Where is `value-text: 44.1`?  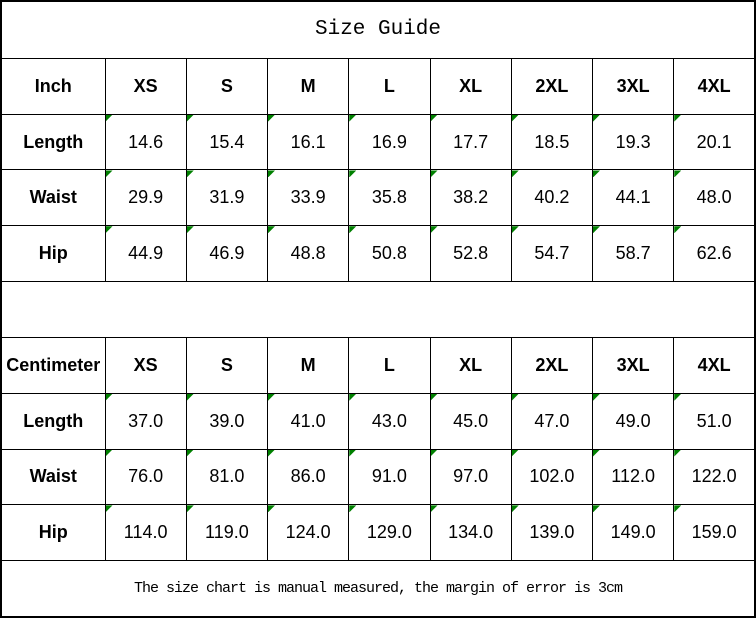
value-text: 44.1 is located at coordinates (633, 197).